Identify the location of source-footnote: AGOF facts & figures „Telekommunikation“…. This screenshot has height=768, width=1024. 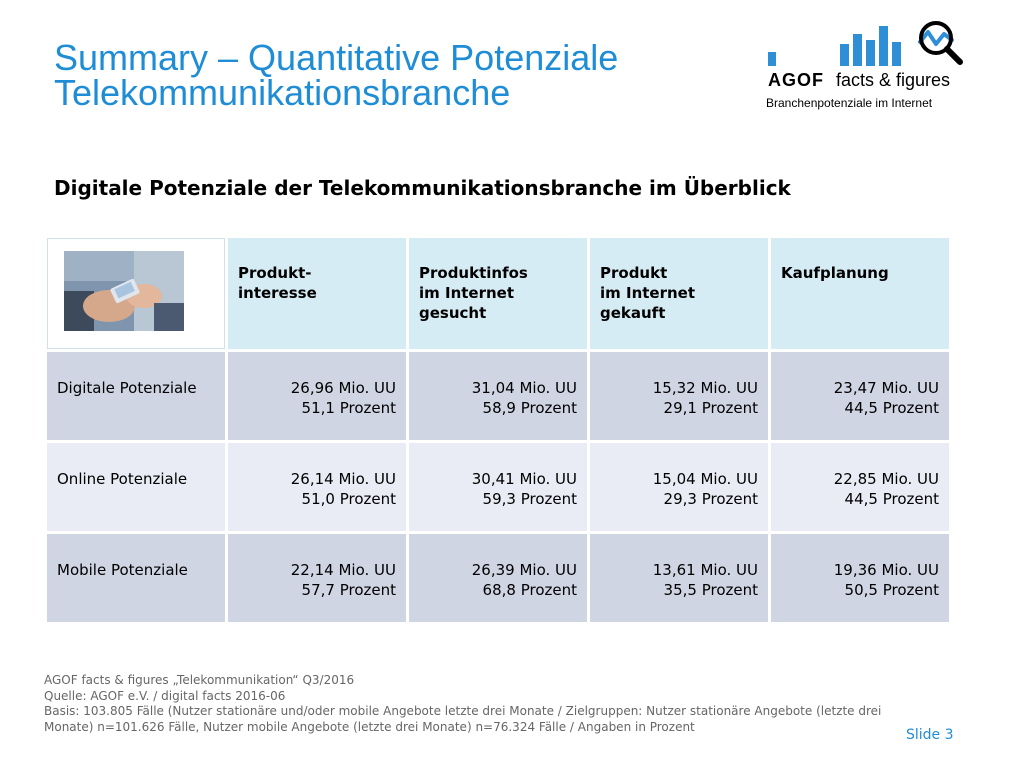
(504, 704).